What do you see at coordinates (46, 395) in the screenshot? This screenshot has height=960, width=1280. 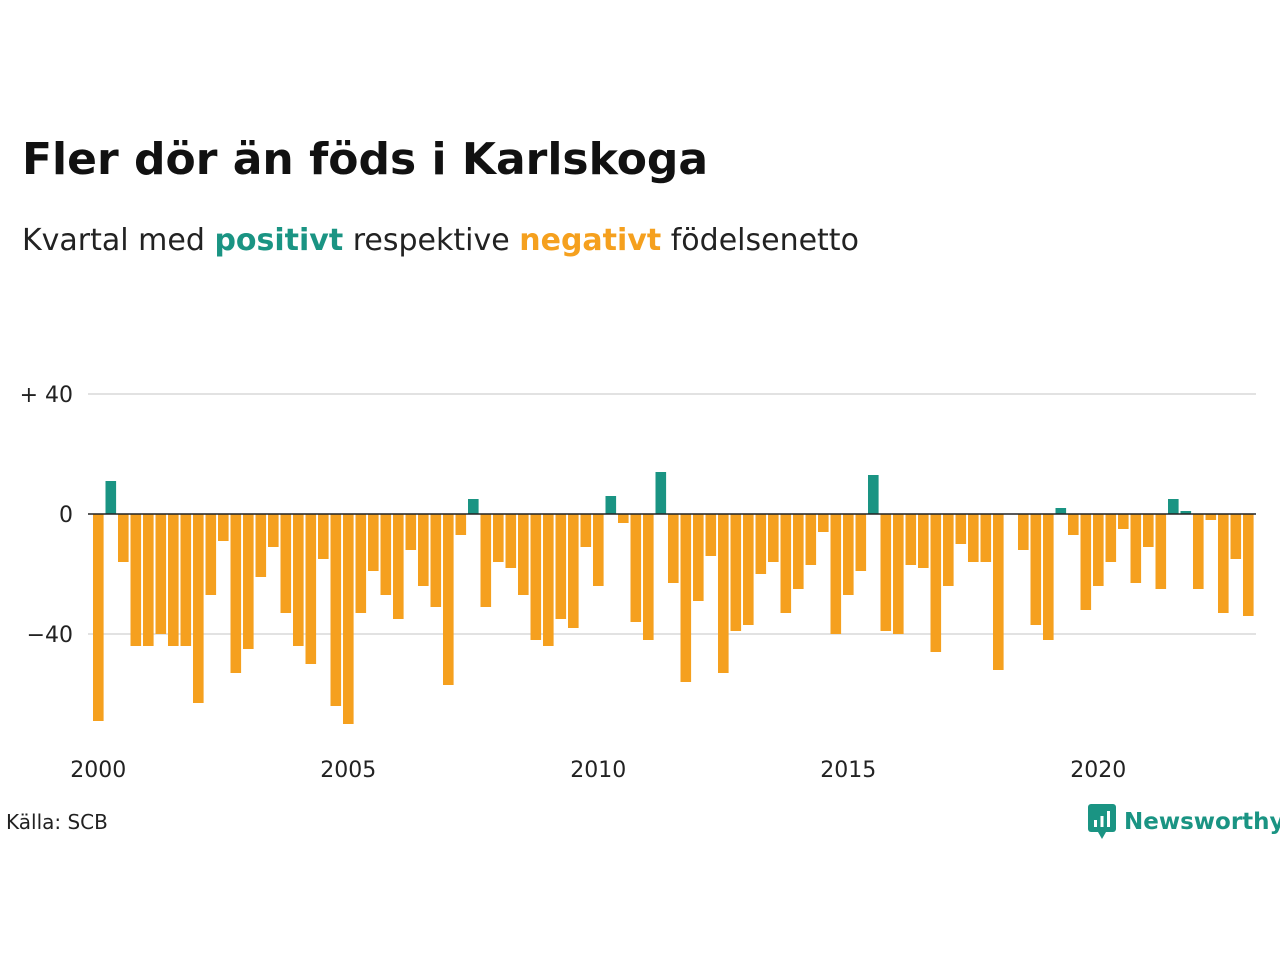 I see `y-tick-label: + 40` at bounding box center [46, 395].